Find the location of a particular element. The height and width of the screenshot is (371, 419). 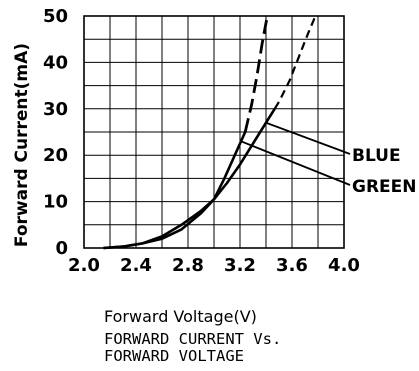

x-axis-ticks: 2.0 2.4 2.8 3.2 3.6 4.0 is located at coordinates (214, 265).